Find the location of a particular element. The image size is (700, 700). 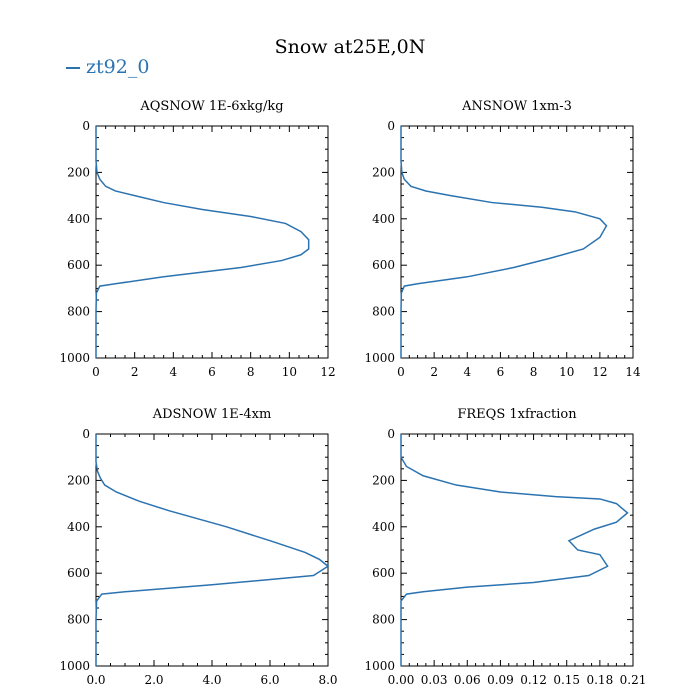

x-tick-label: 0.03 is located at coordinates (434, 680).